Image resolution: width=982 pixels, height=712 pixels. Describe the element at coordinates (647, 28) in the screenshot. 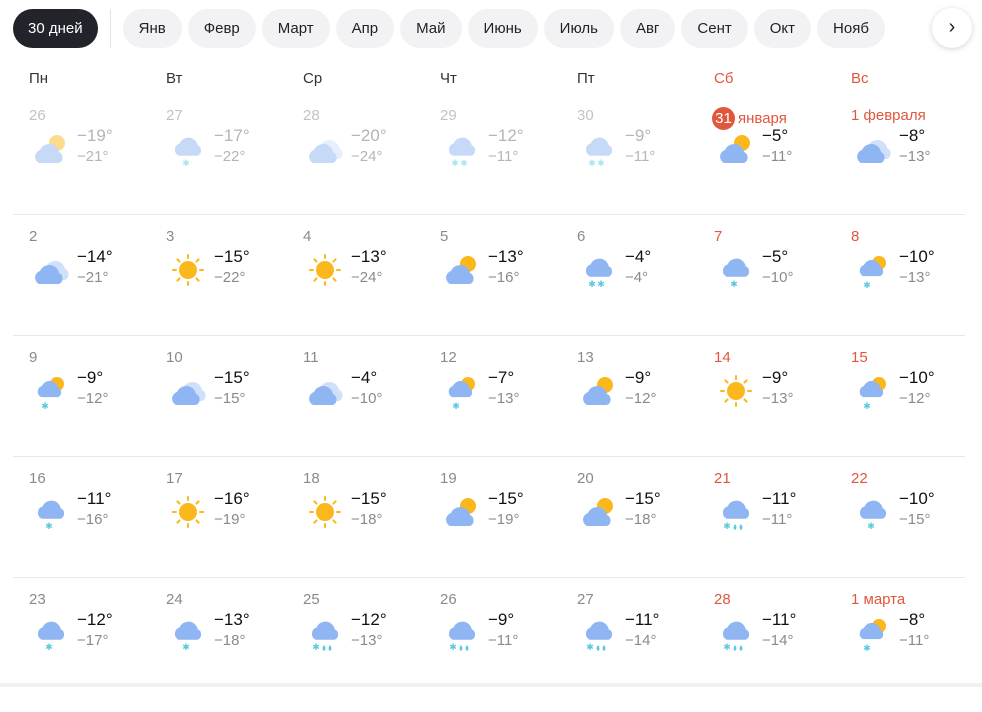

I see `tab-month: Авг` at that location.